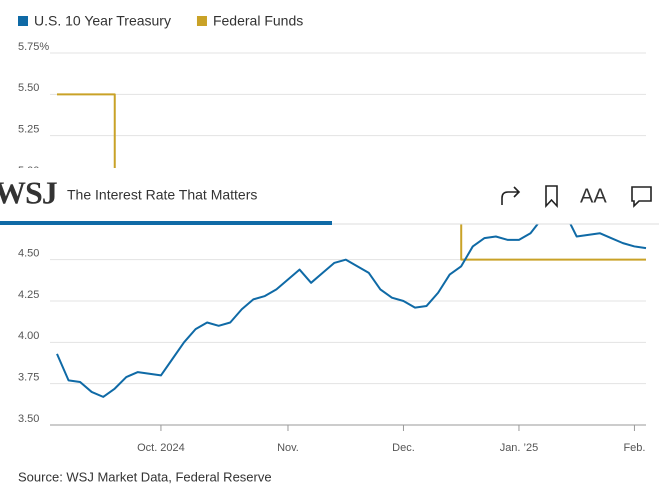 The height and width of the screenshot is (499, 659). I want to click on y-tick-label: 5.50, so click(28, 88).